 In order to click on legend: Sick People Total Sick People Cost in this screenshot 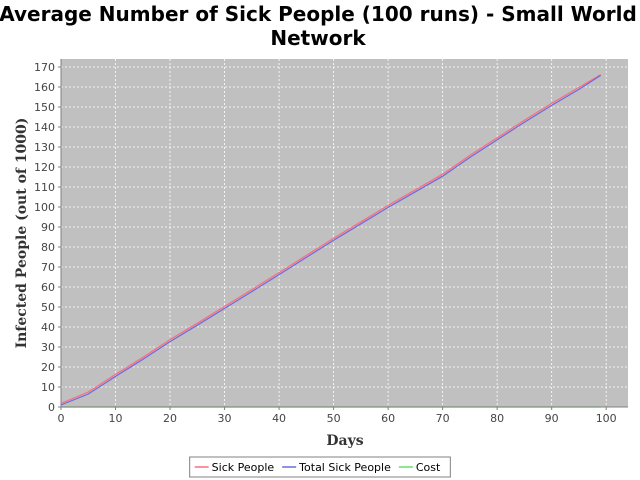, I will do `click(320, 467)`.